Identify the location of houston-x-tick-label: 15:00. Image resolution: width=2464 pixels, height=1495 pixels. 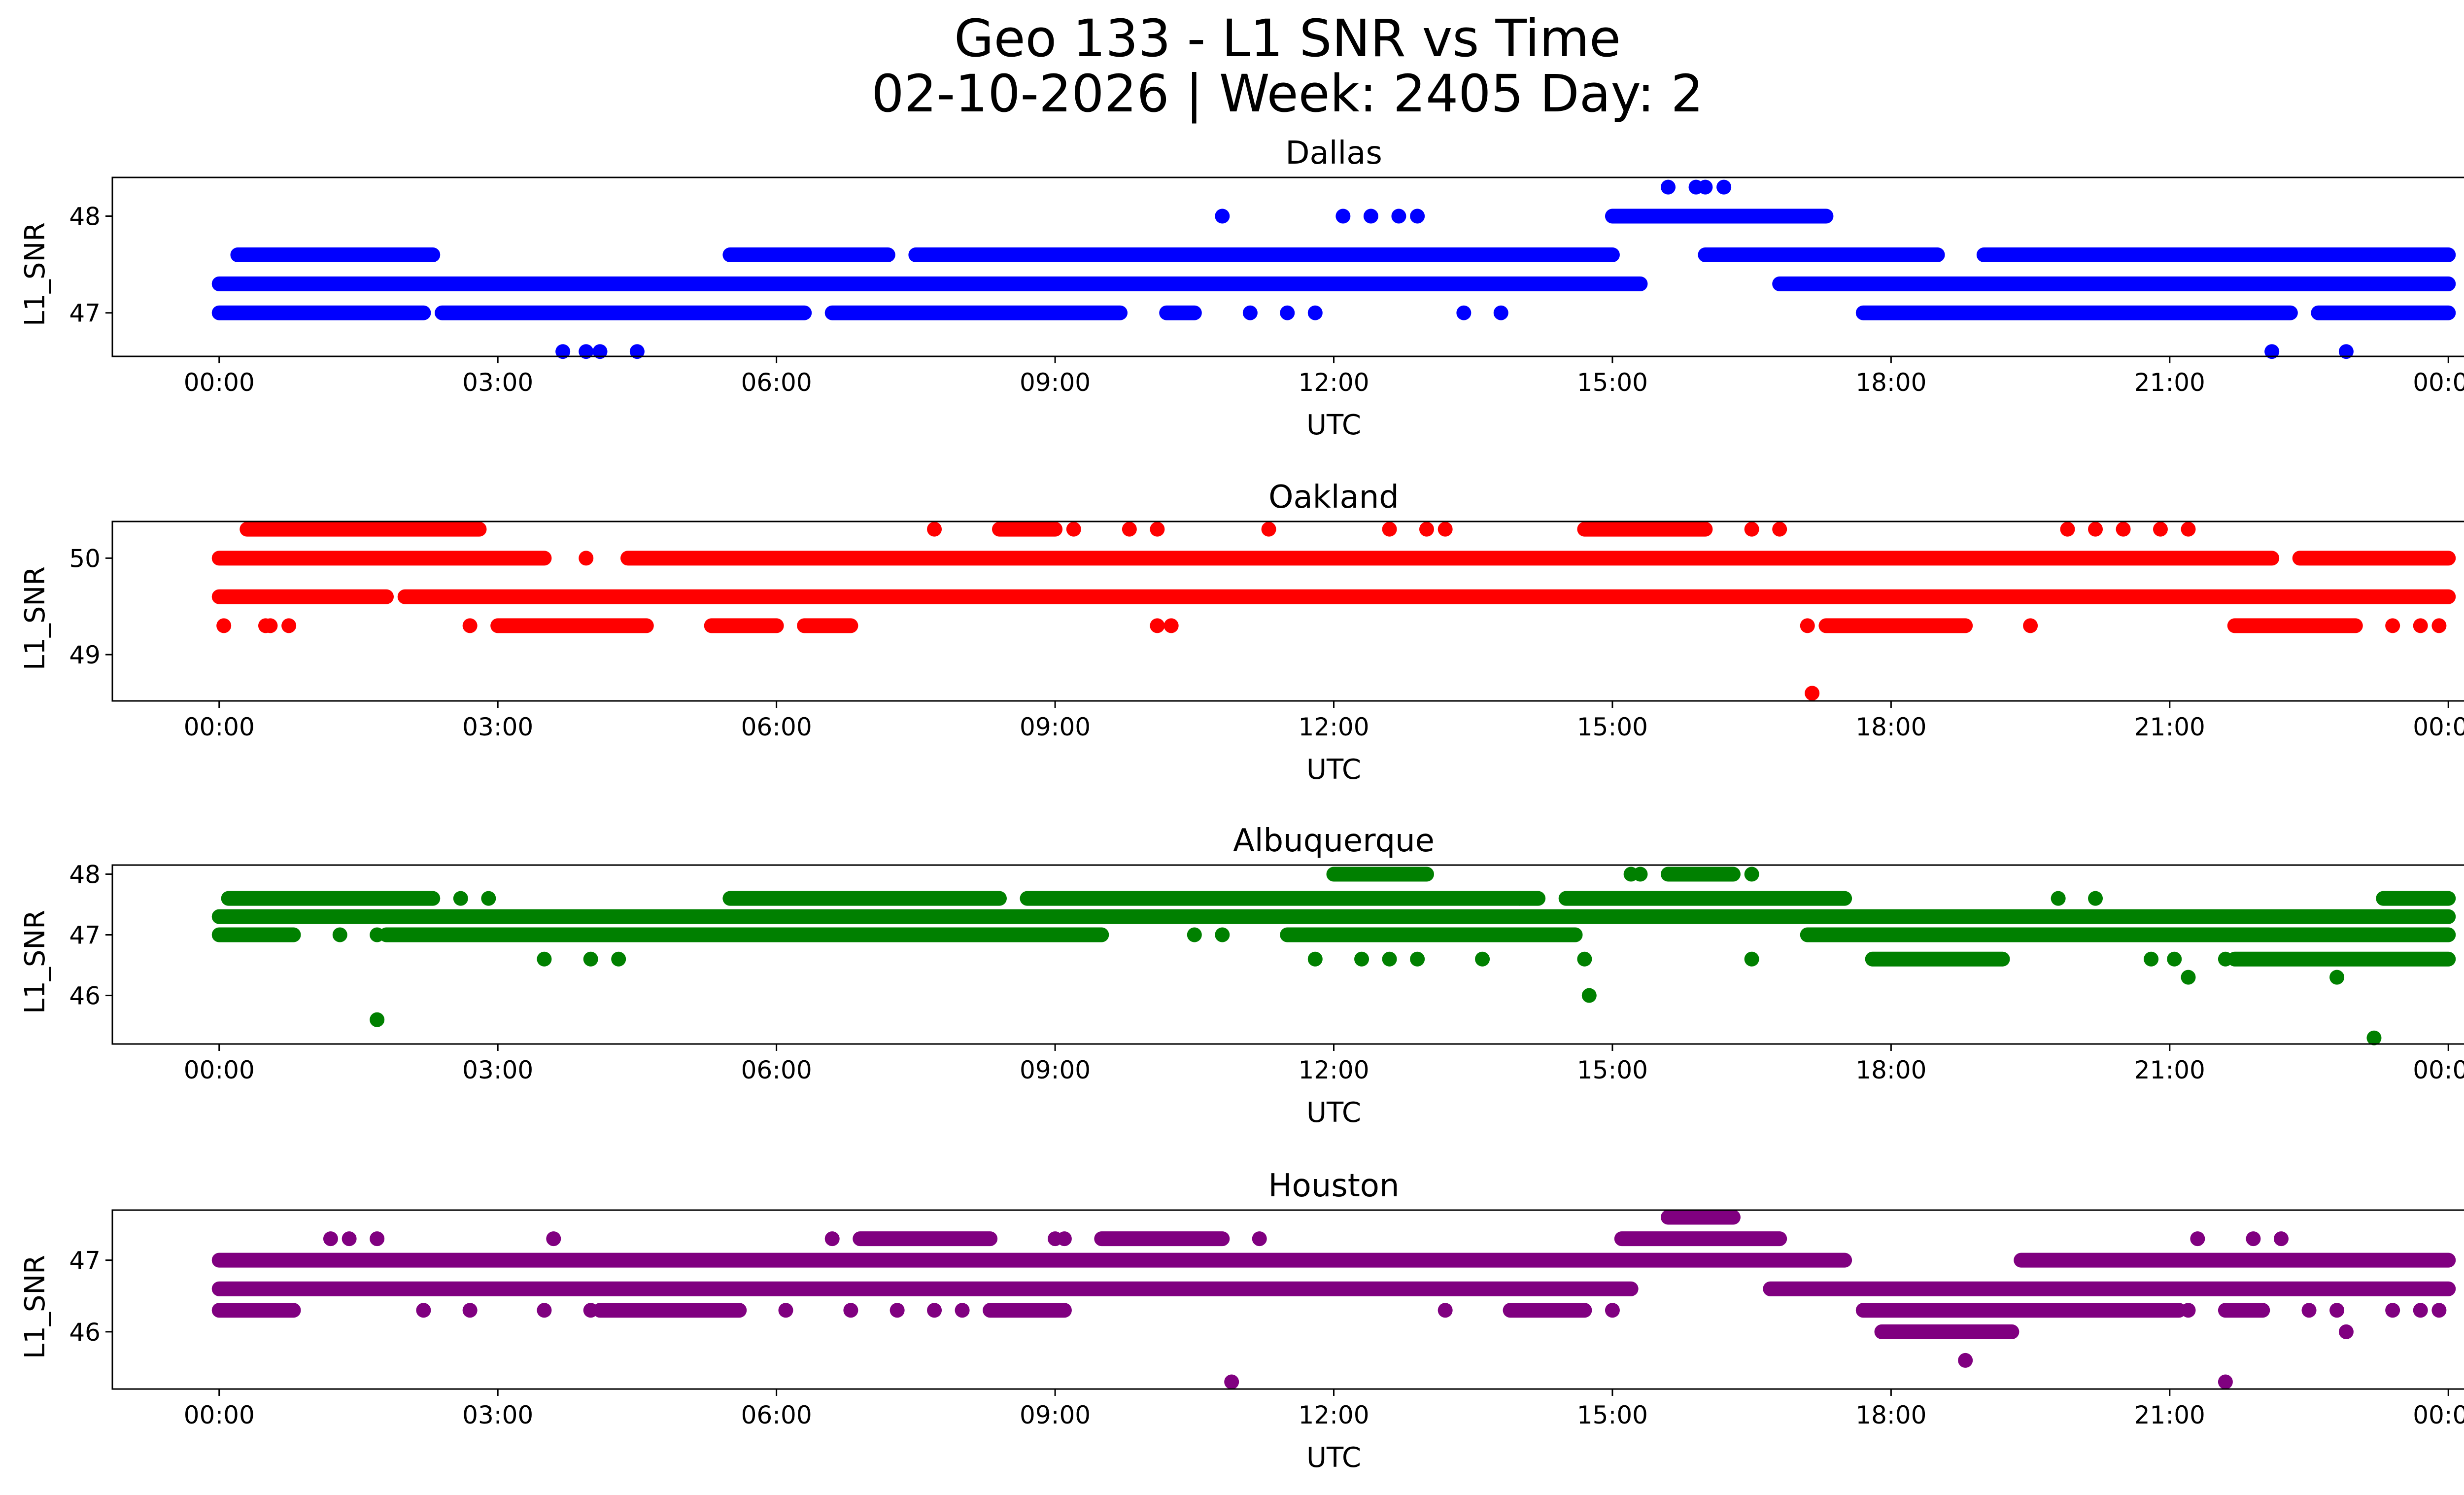
(1612, 1415).